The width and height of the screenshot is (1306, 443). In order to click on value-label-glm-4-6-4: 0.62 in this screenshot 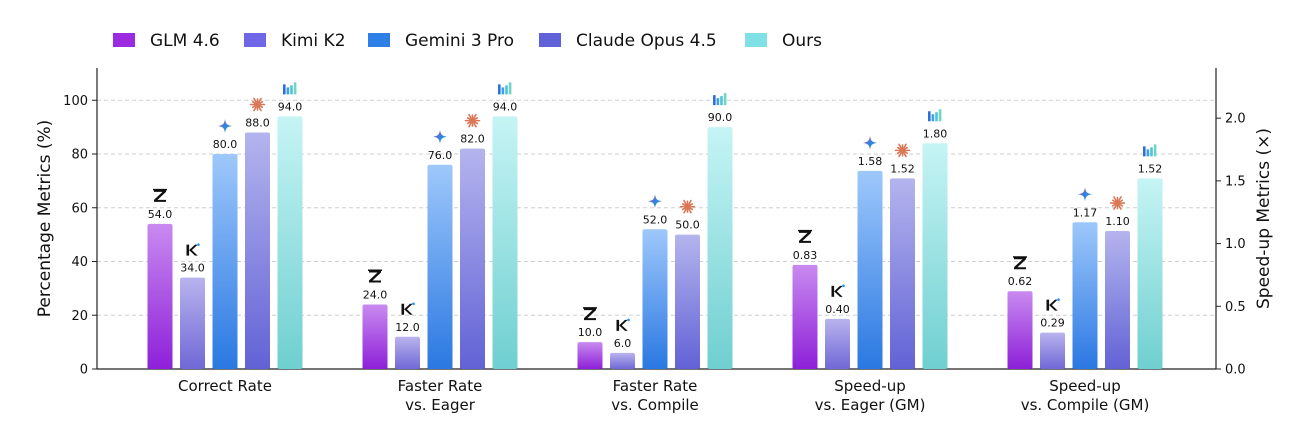, I will do `click(1020, 281)`.